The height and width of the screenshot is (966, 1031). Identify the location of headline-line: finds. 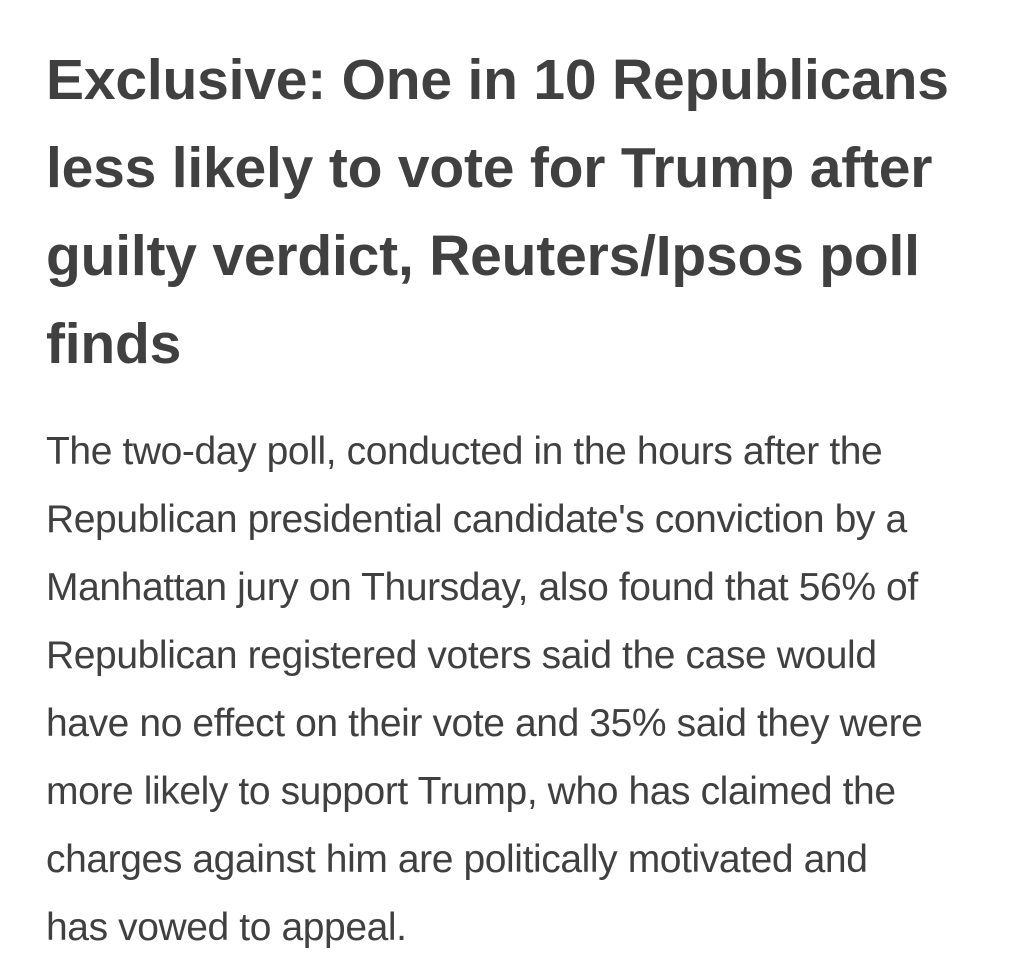
(114, 344).